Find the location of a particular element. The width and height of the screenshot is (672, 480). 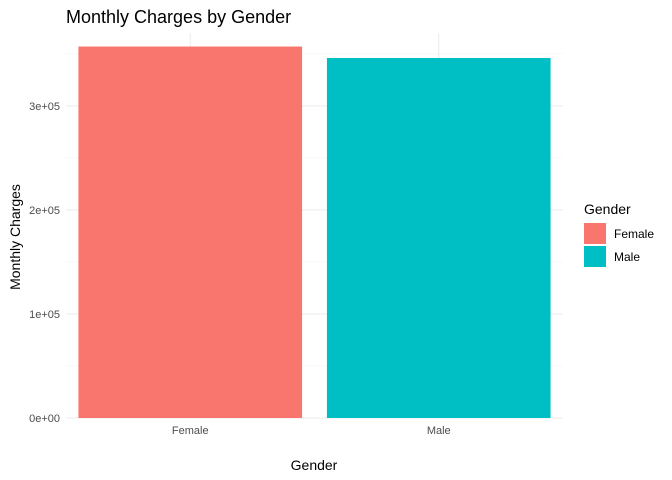

y-tick-label: 0e+00 is located at coordinates (44, 419).